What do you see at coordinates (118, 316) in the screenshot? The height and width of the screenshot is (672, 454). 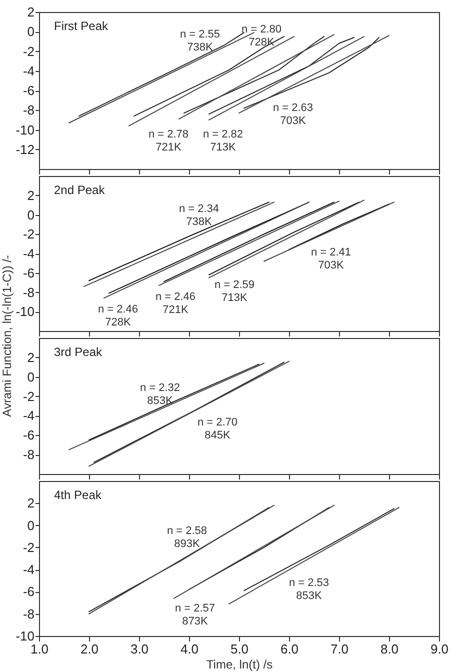 I see `annotation: n = 2.46 728K` at bounding box center [118, 316].